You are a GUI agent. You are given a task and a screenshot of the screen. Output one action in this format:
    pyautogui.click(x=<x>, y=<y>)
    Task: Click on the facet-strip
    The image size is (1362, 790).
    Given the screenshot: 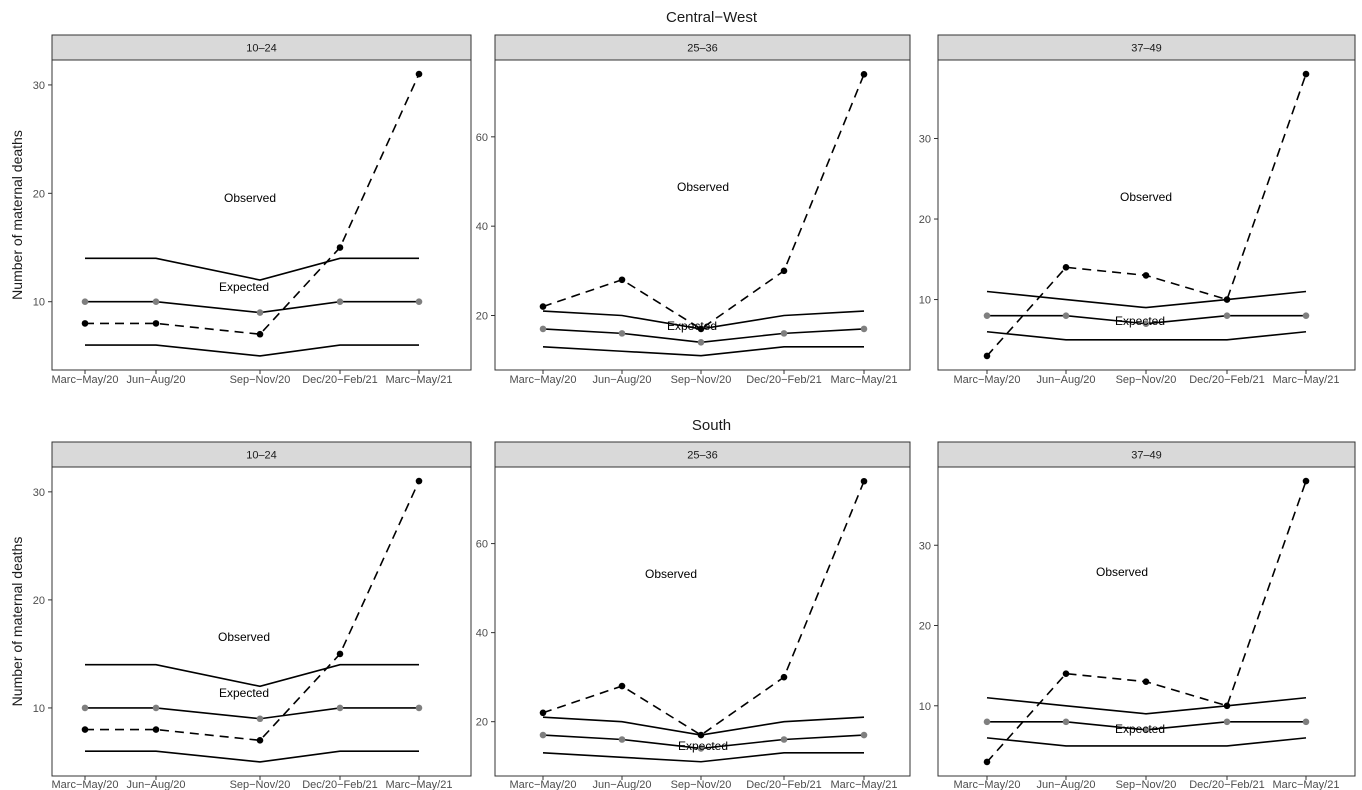 What is the action you would take?
    pyautogui.click(x=1146, y=454)
    